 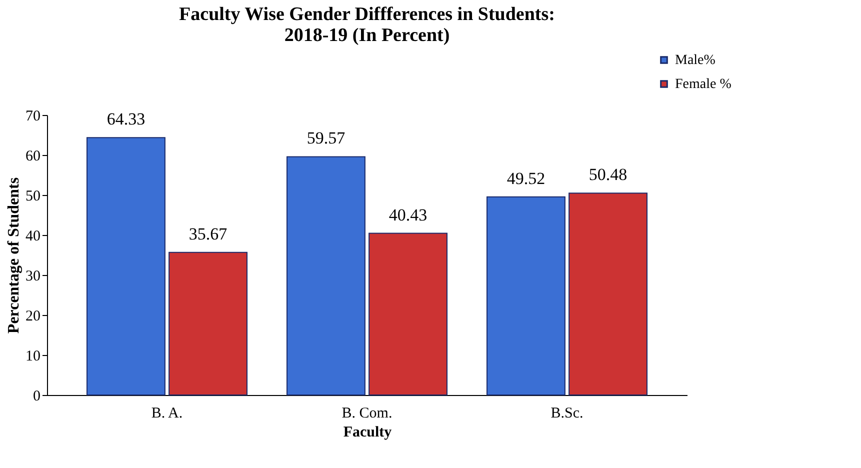 I want to click on data-label: 64.33, so click(x=126, y=119).